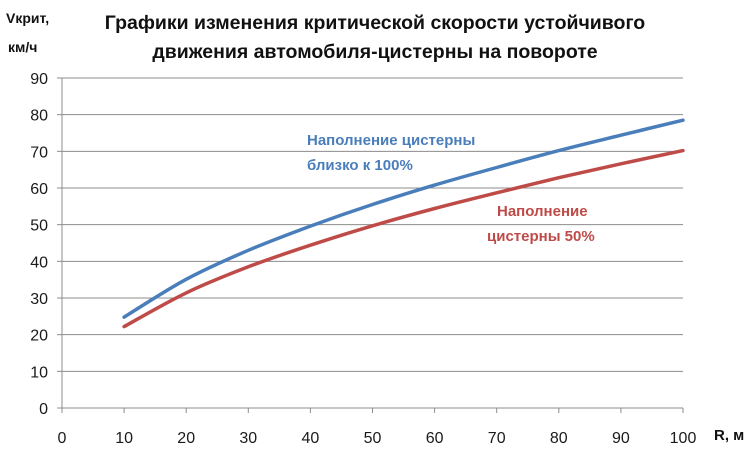  What do you see at coordinates (39, 336) in the screenshot?
I see `y-tick-label: 20` at bounding box center [39, 336].